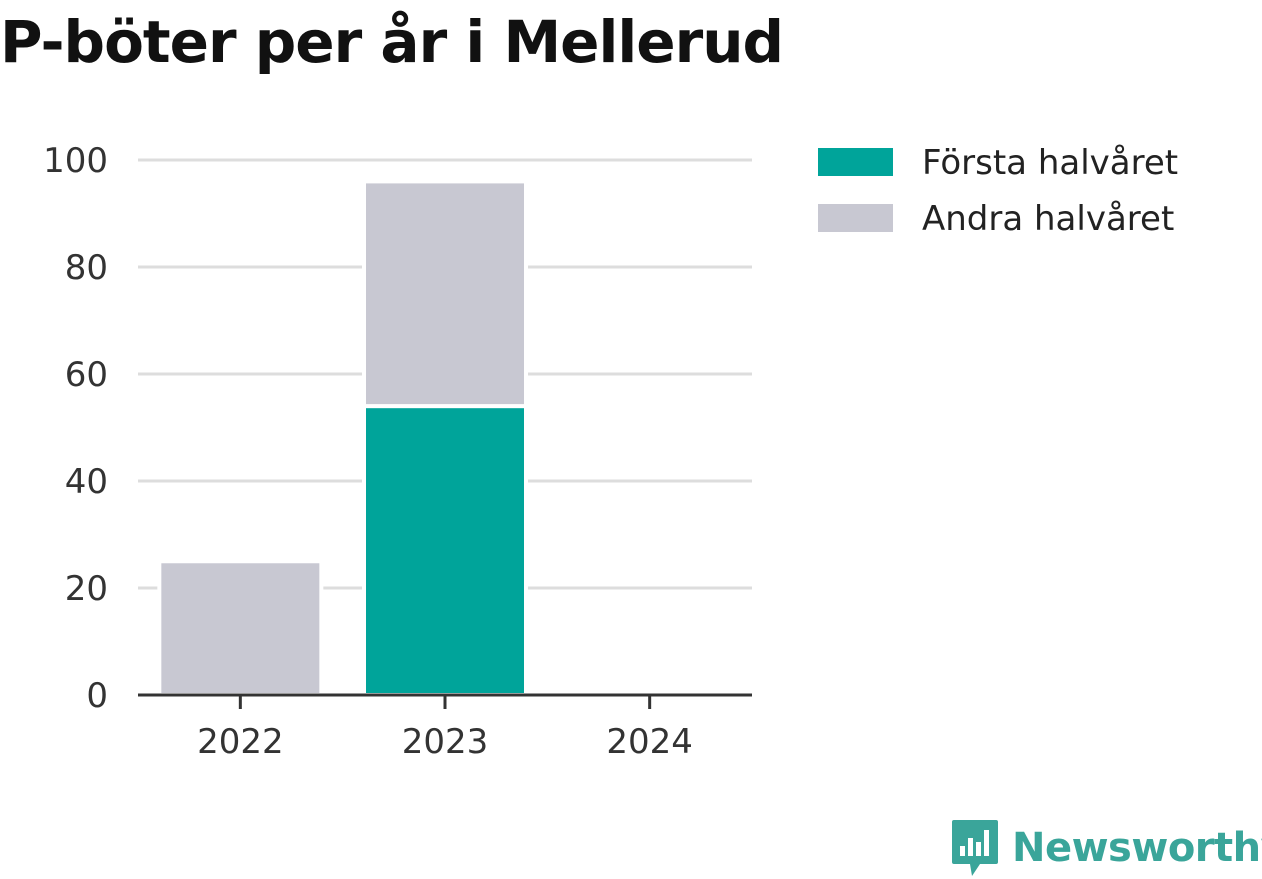  I want to click on y-tick-label: 40, so click(86, 482).